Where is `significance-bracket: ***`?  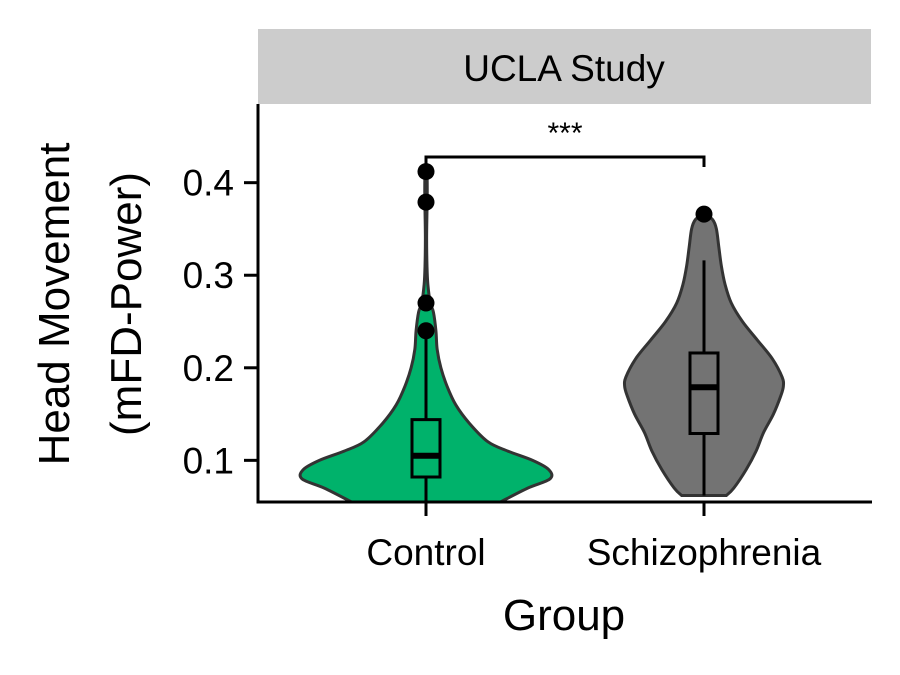 significance-bracket: *** is located at coordinates (565, 142).